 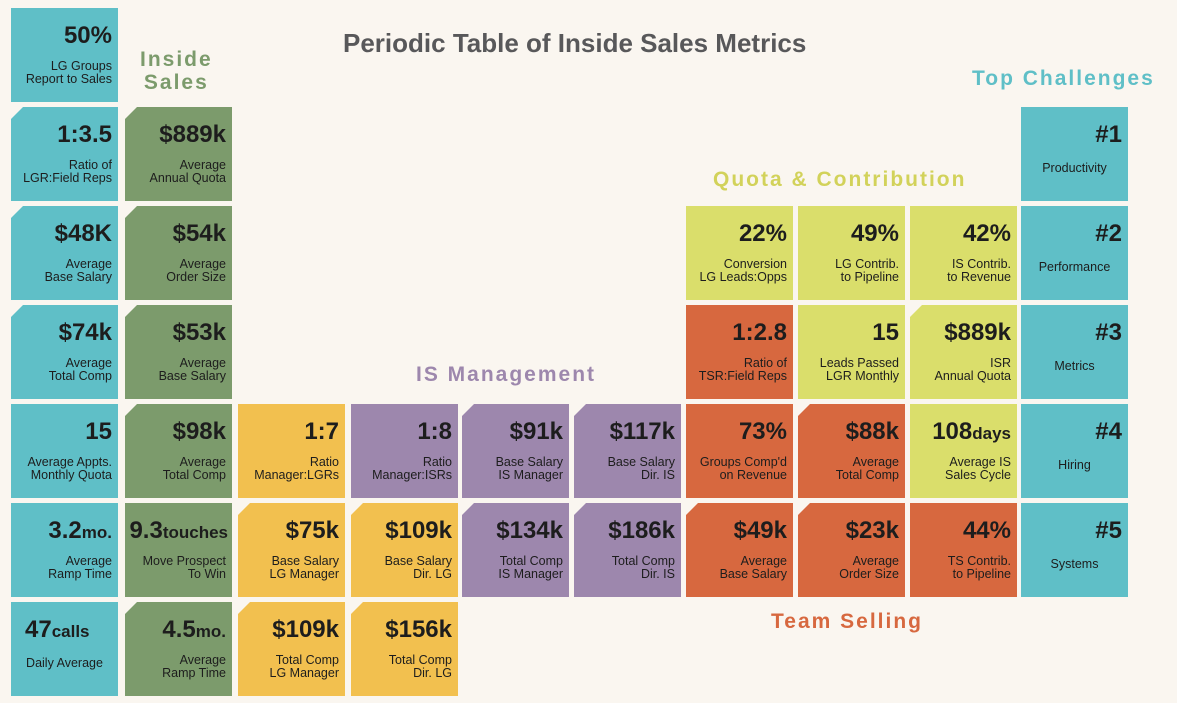 What do you see at coordinates (979, 270) in the screenshot?
I see `metric-label: IS Contrib. to Revenue` at bounding box center [979, 270].